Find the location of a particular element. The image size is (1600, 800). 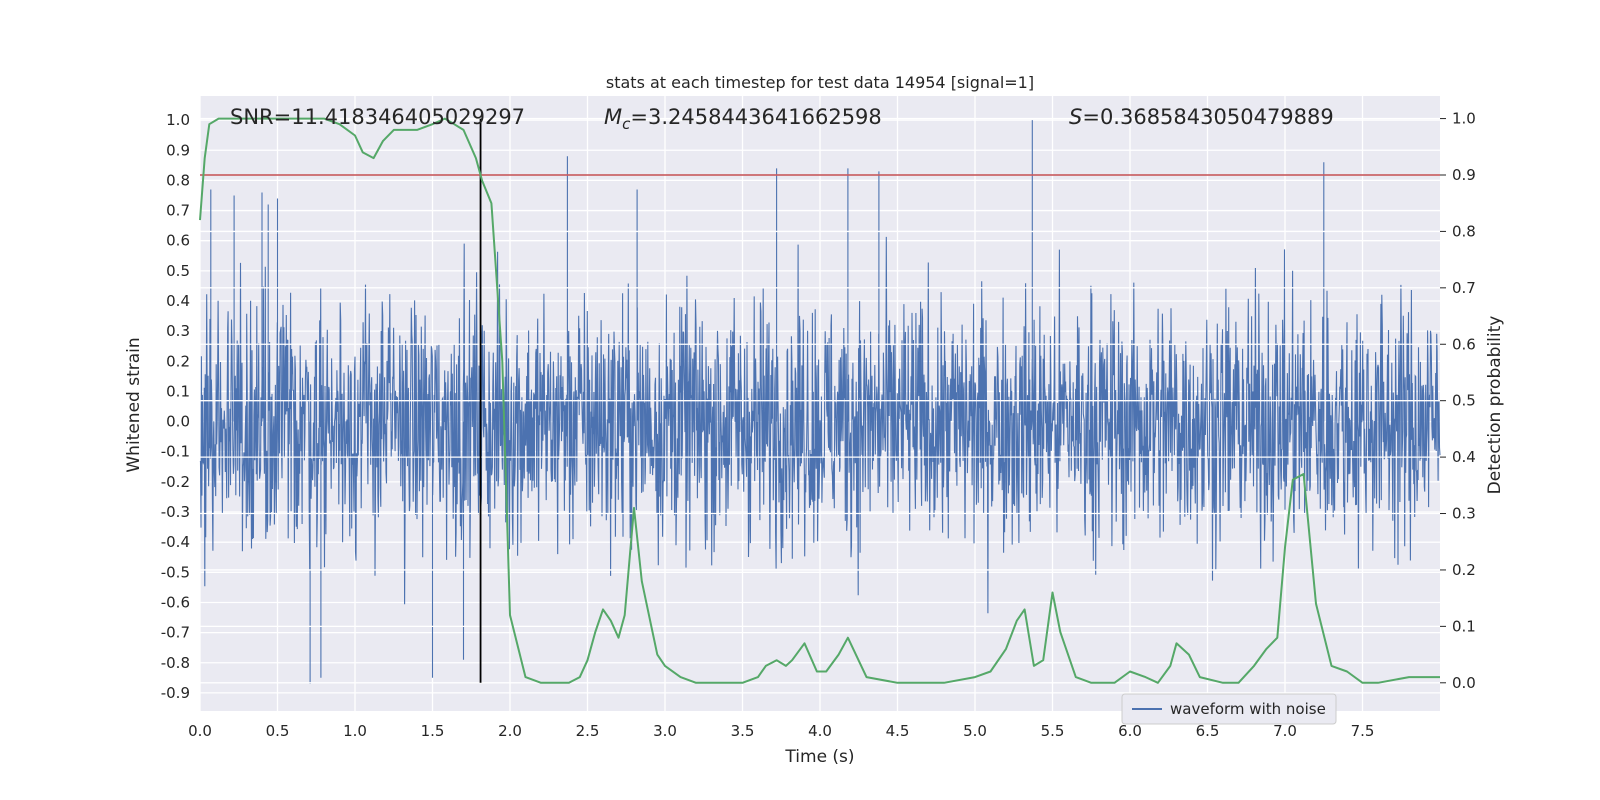

y2-tick-label: 0.7 is located at coordinates (1464, 288).